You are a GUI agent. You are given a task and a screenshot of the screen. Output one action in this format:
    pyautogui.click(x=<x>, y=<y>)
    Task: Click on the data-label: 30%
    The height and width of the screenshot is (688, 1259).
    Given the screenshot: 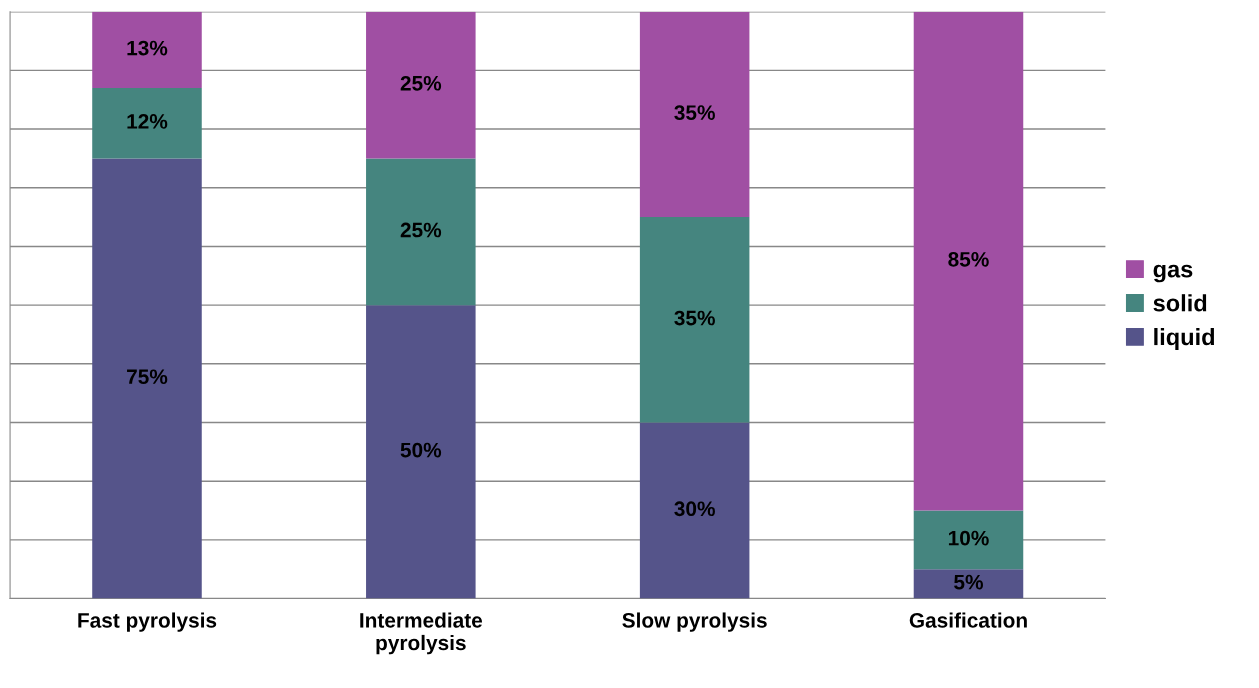 What is the action you would take?
    pyautogui.click(x=694, y=509)
    